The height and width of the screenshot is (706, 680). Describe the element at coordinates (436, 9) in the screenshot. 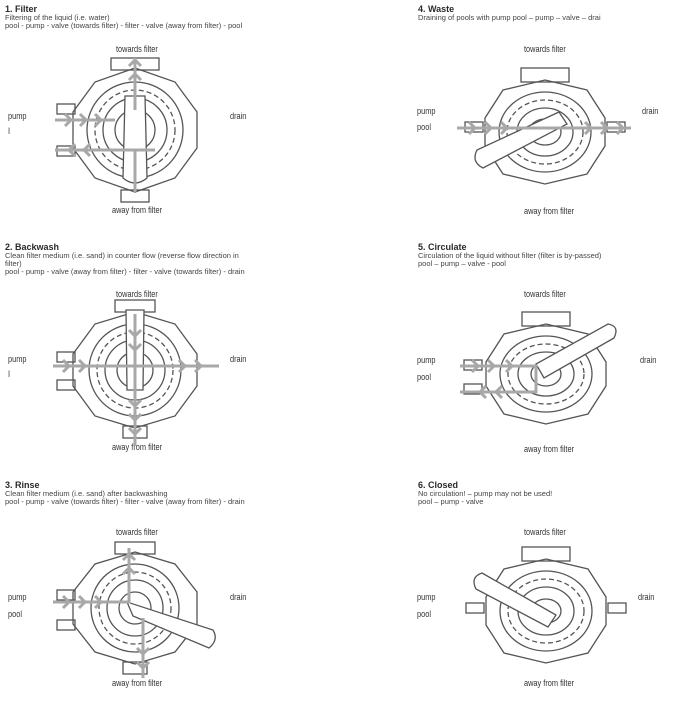

I see `panel-title: 4. Waste` at that location.